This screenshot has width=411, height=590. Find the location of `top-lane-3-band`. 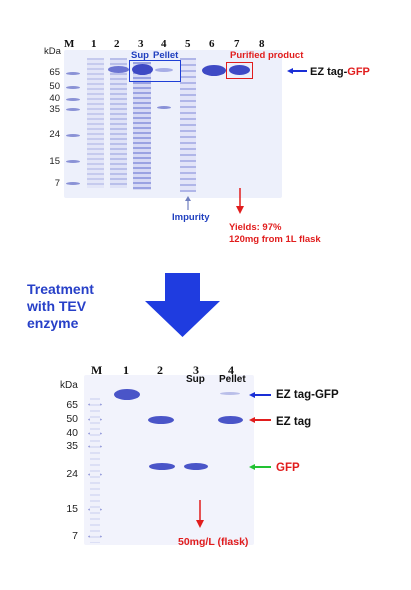

top-lane-3-band is located at coordinates (142, 69).